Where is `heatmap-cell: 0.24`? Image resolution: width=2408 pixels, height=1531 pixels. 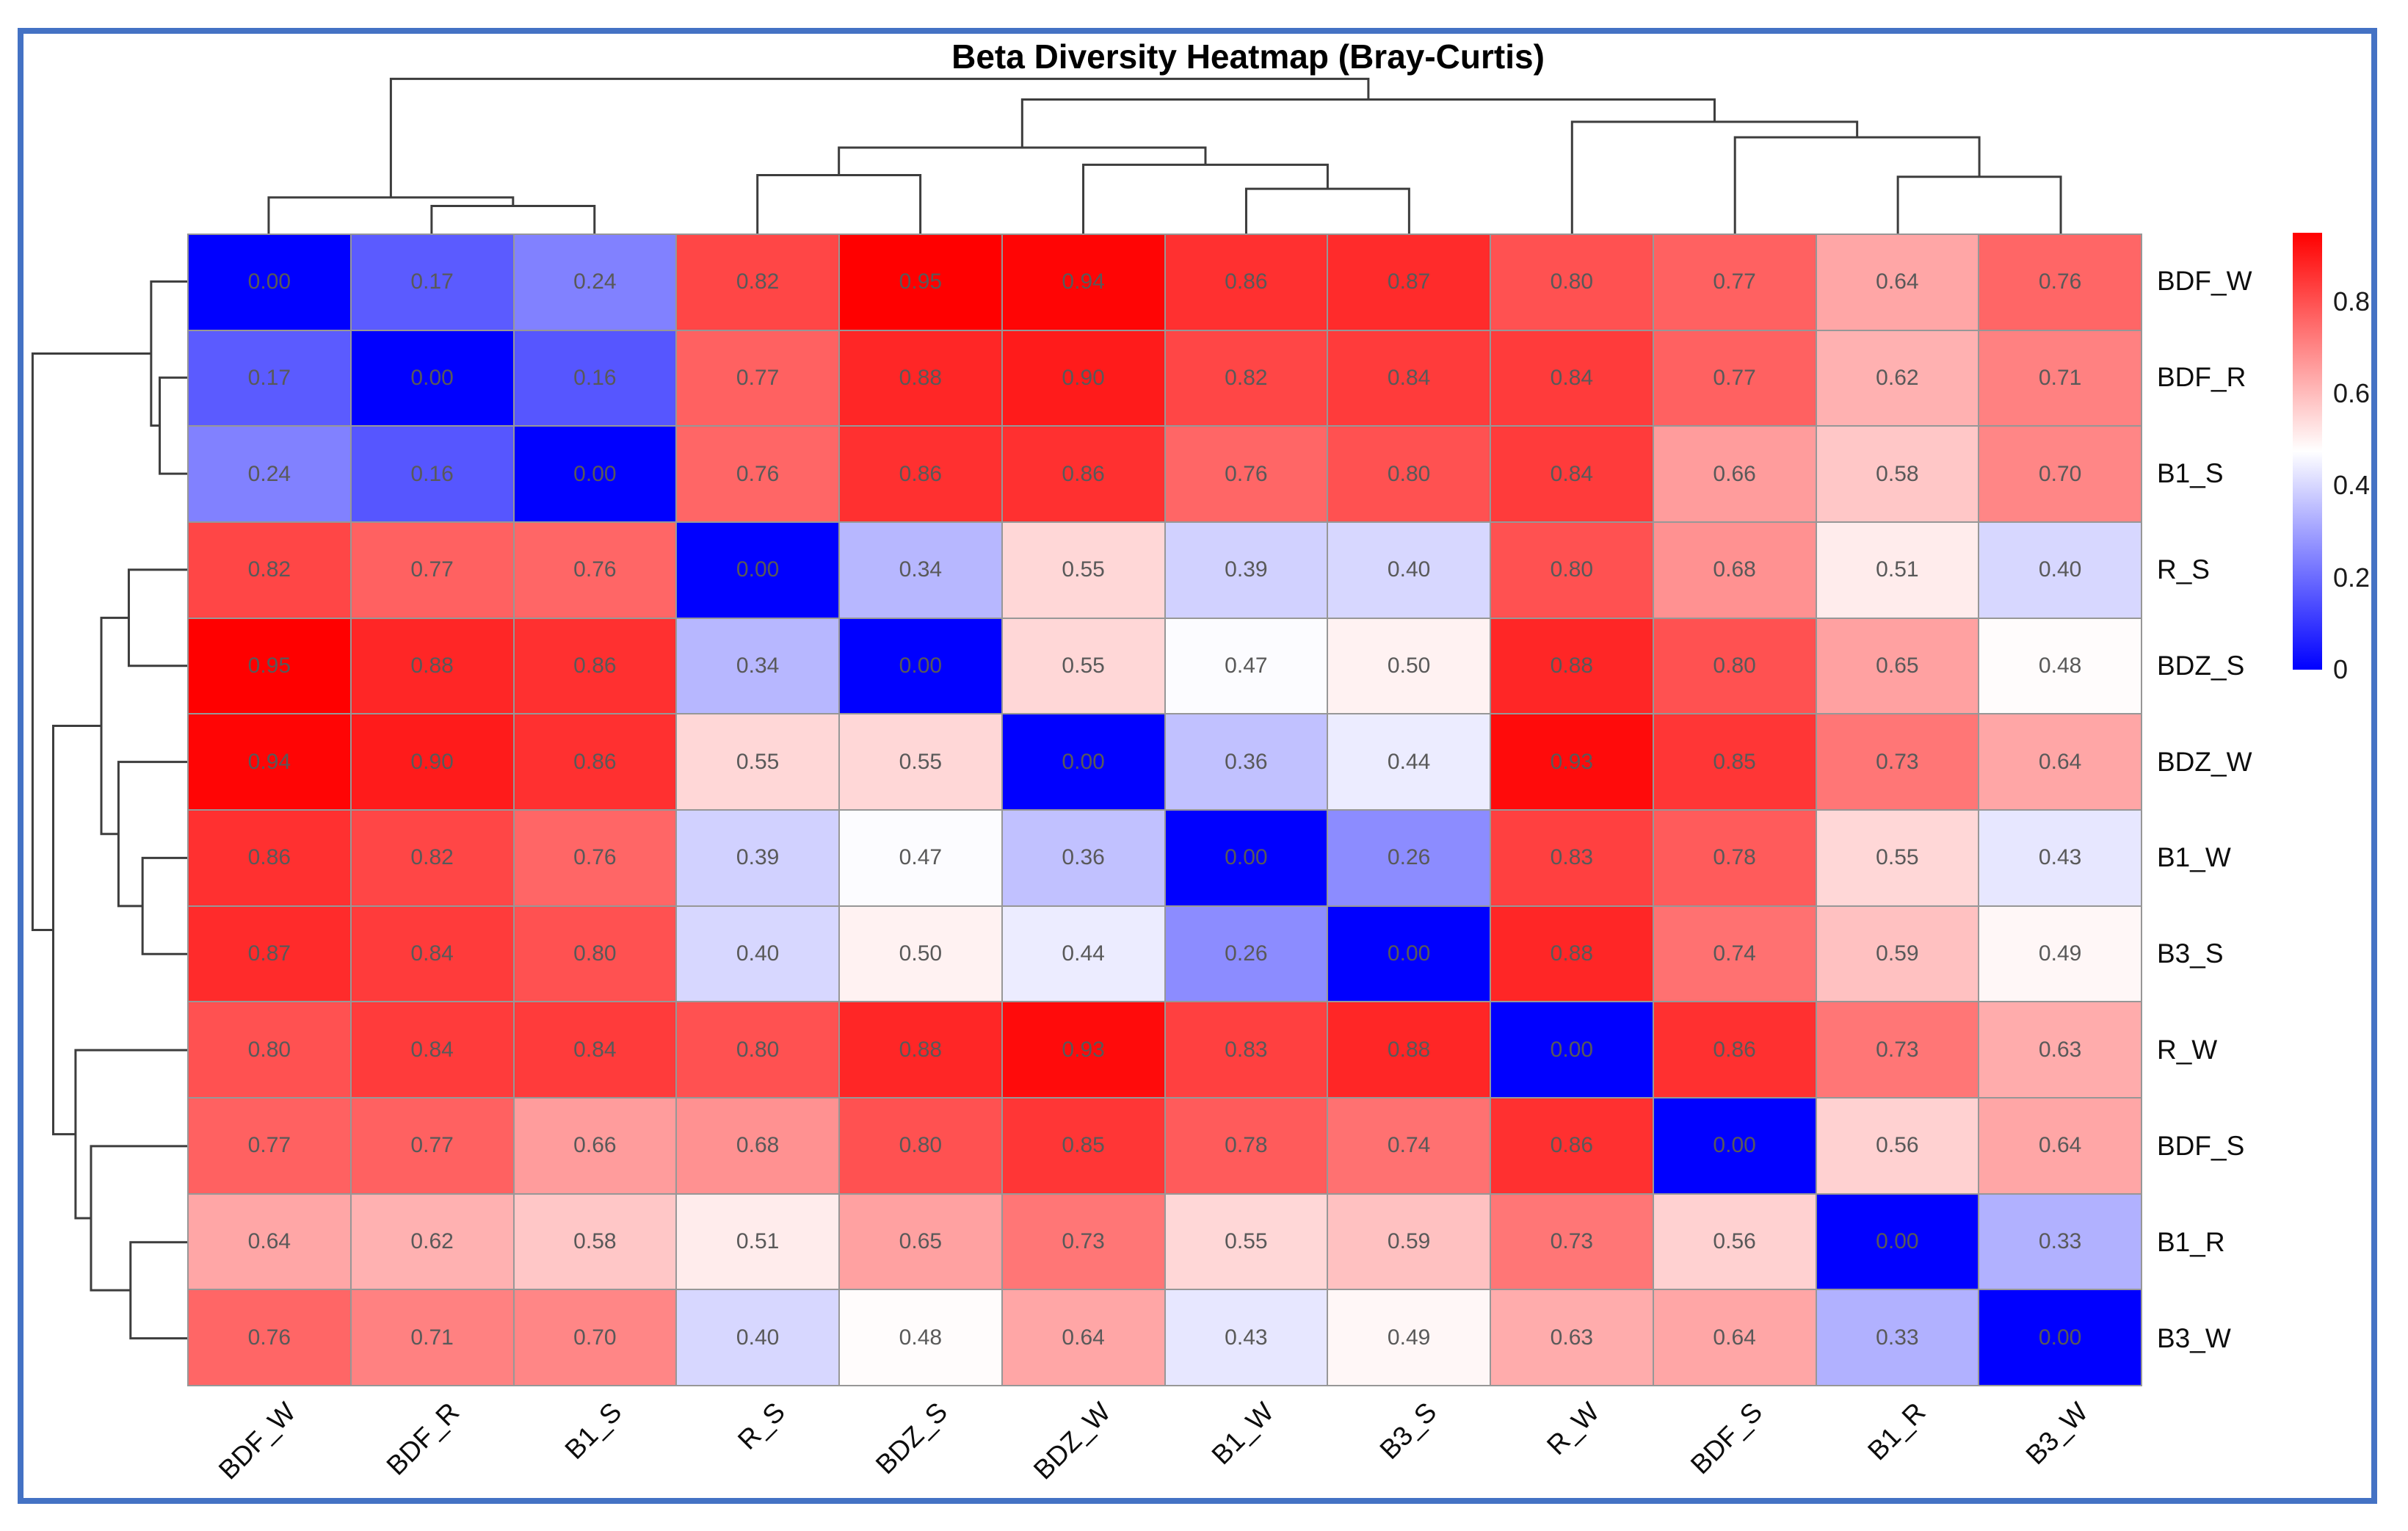
heatmap-cell: 0.24 is located at coordinates (595, 282).